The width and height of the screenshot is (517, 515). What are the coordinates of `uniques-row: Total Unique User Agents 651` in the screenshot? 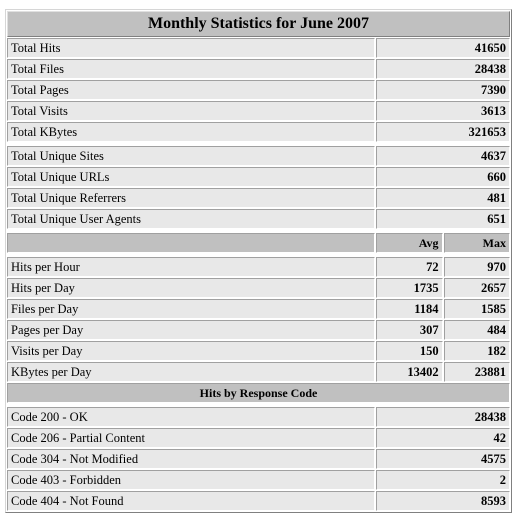 It's located at (258, 219).